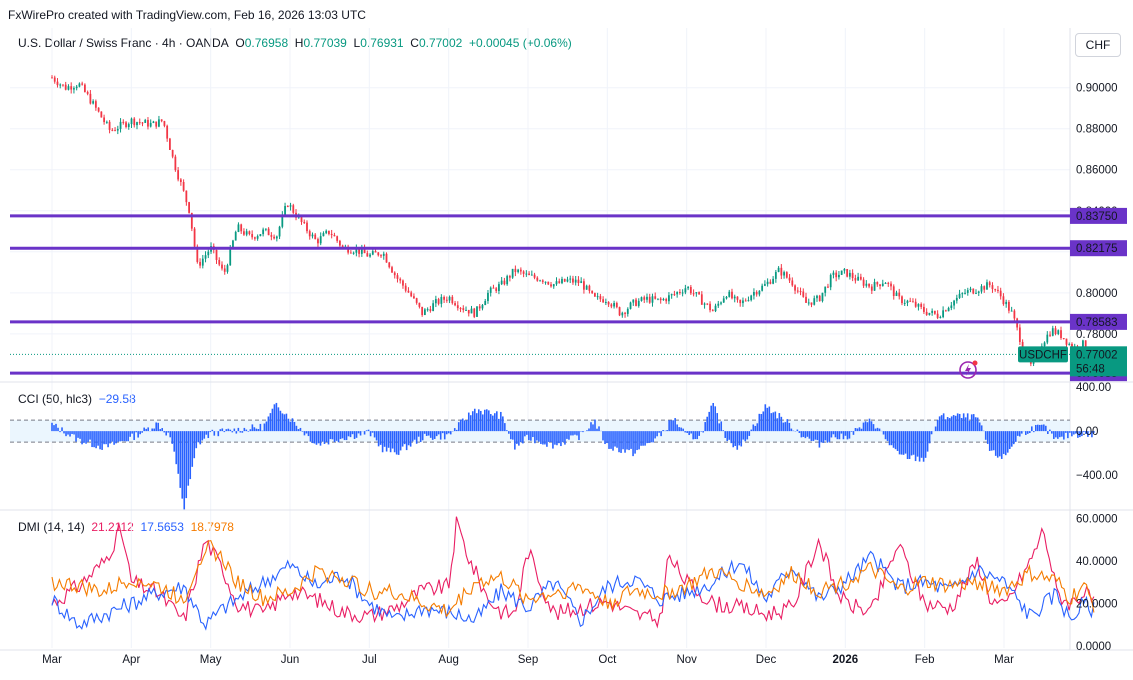 The height and width of the screenshot is (680, 1133). Describe the element at coordinates (968, 369) in the screenshot. I see `flash-icon` at that location.